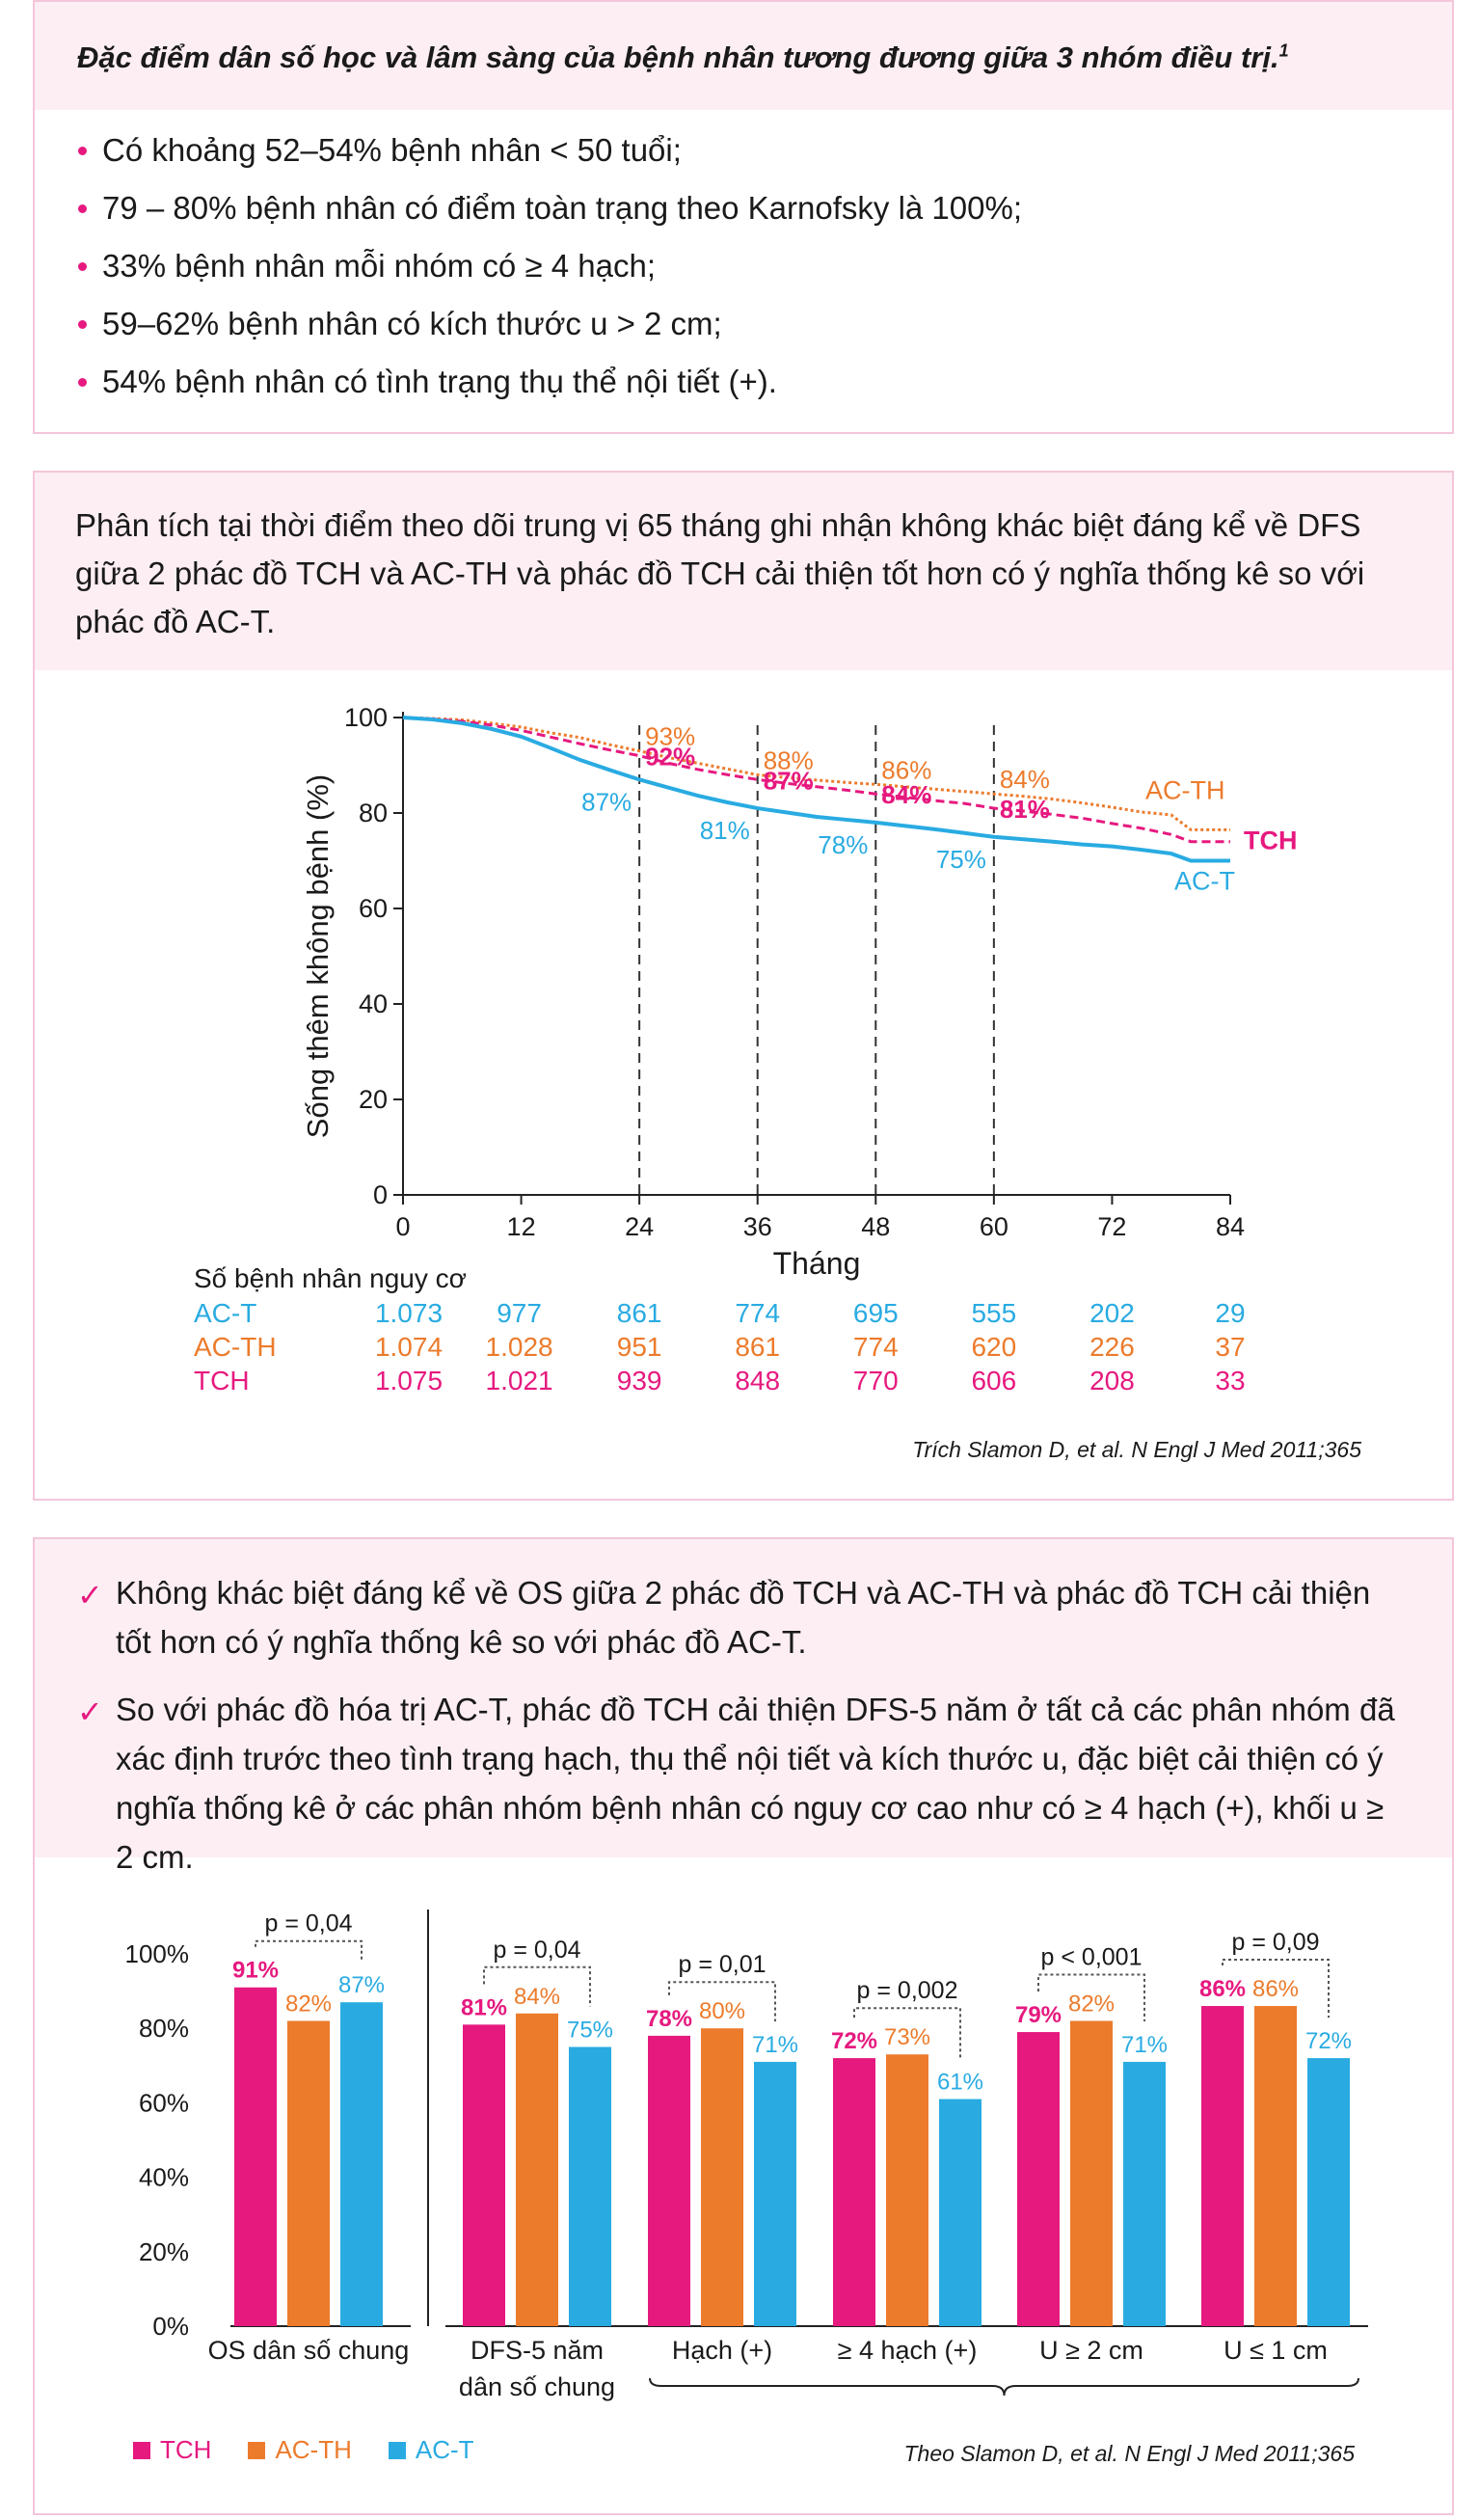 The height and width of the screenshot is (2520, 1479). Describe the element at coordinates (1185, 790) in the screenshot. I see `km-series-label: AC-TH` at that location.